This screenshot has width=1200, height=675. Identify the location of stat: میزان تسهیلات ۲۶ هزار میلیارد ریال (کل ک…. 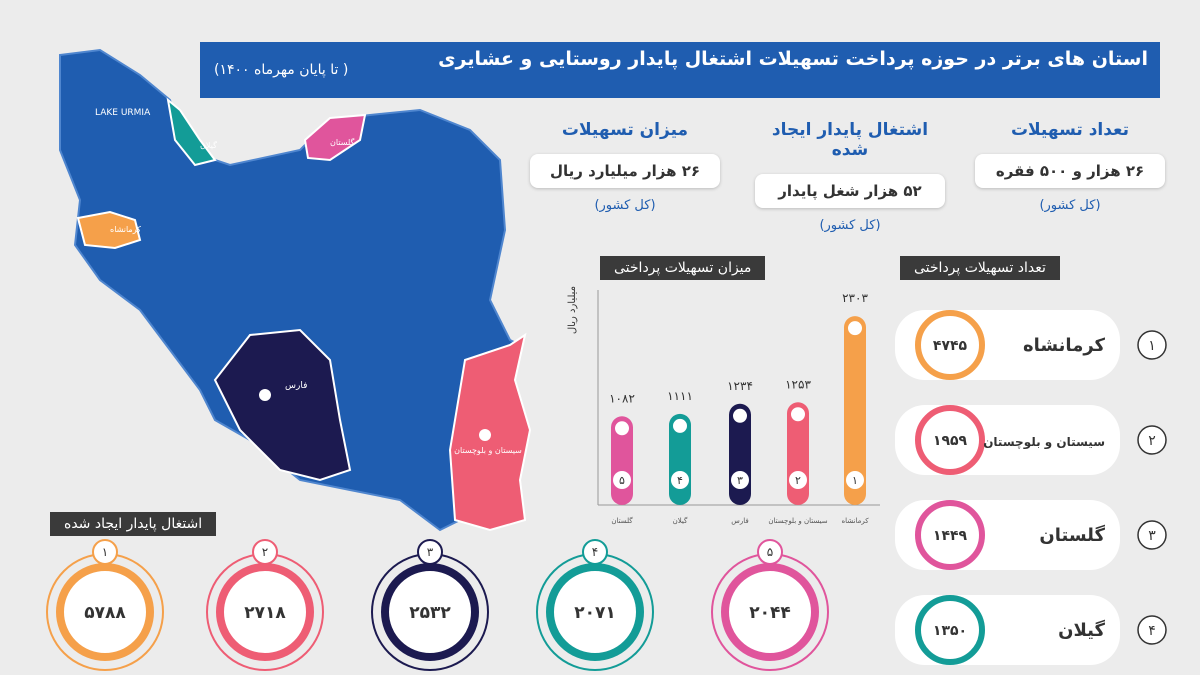
(625, 166).